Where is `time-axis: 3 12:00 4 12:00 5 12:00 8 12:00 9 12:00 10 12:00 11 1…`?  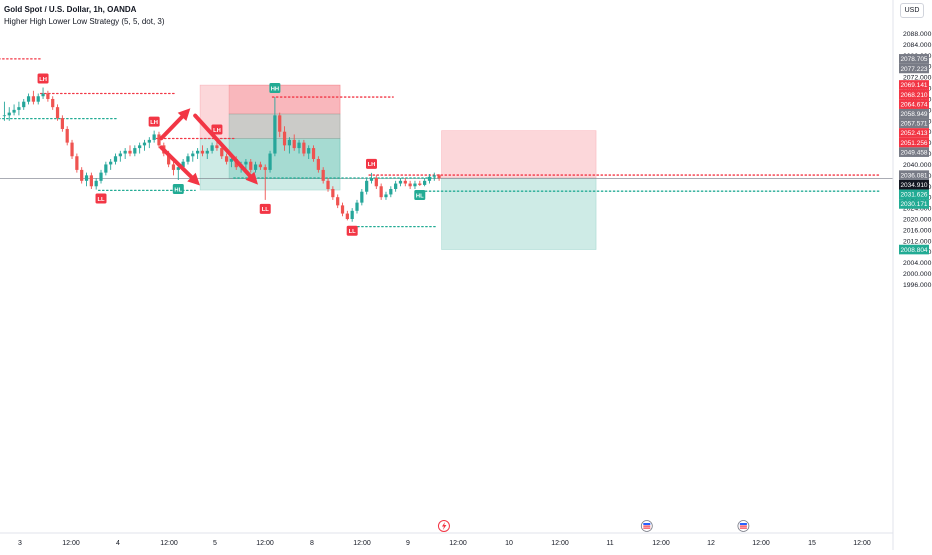 time-axis: 3 12:00 4 12:00 5 12:00 8 12:00 9 12:00 10 12:00 11 1… is located at coordinates (446, 539).